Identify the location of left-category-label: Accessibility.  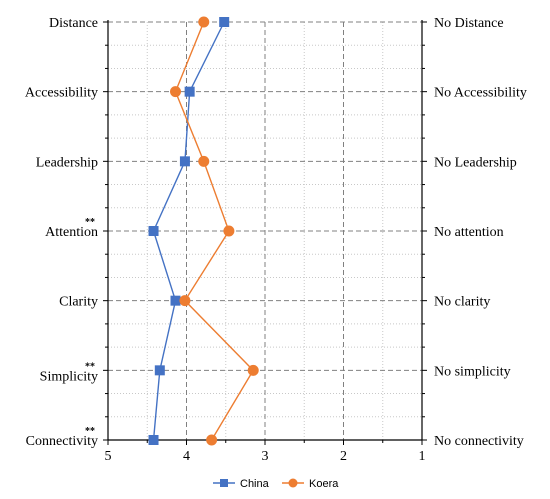
(61, 93).